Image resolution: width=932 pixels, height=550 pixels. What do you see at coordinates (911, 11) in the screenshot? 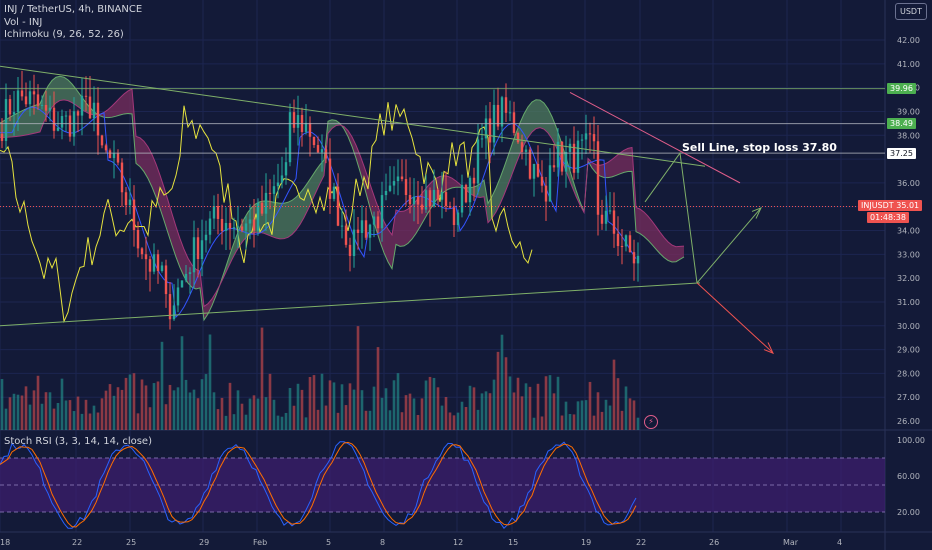
I see `currency-badge: USDT` at bounding box center [911, 11].